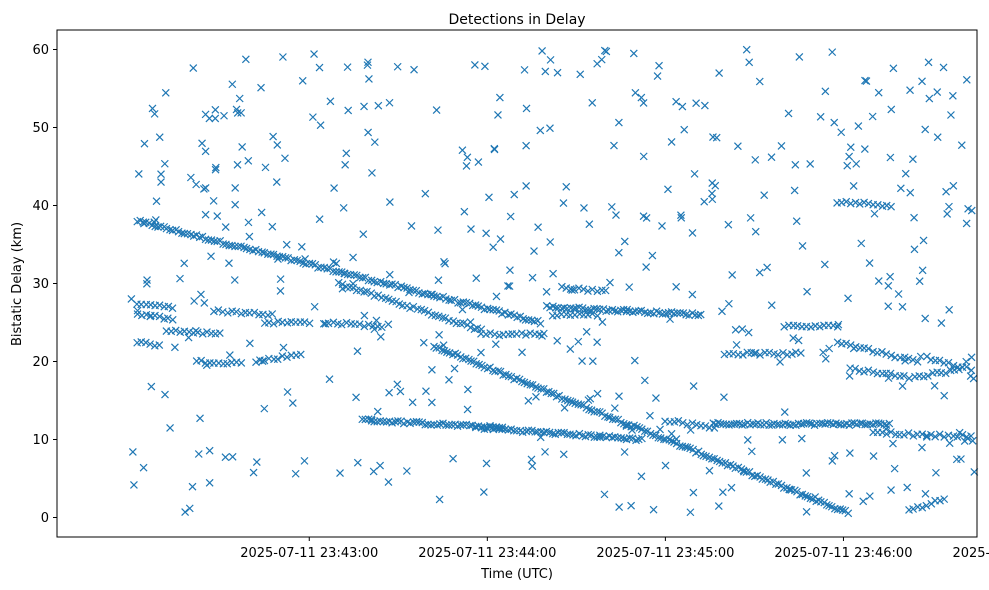  I want to click on y-tick-label: 20, so click(40, 362).